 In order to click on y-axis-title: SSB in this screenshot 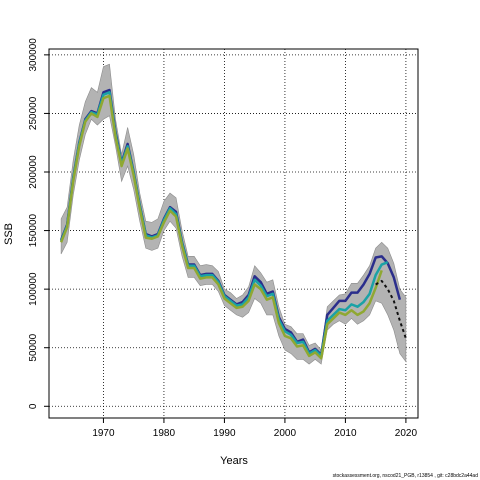, I will do `click(9, 234)`.